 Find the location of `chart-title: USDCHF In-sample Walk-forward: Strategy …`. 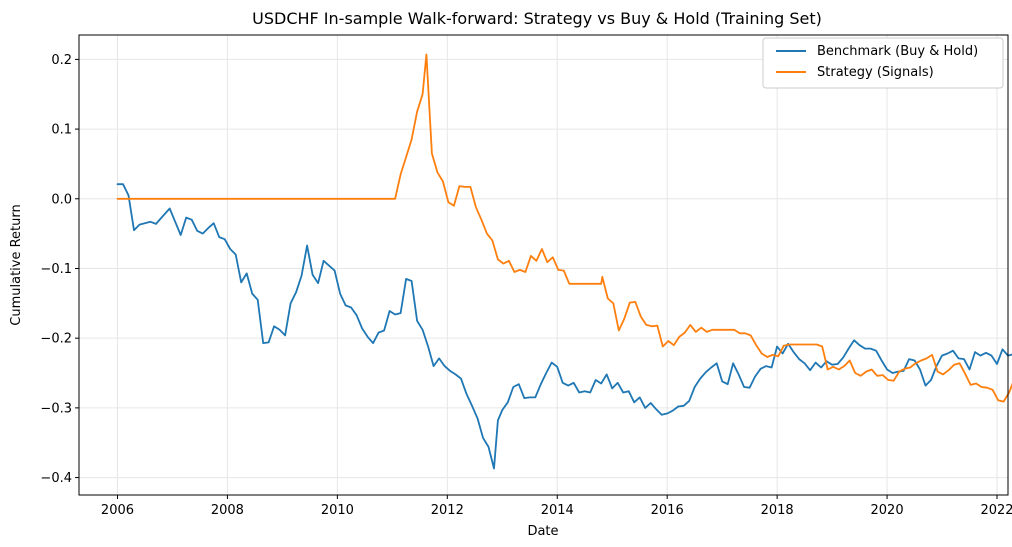

chart-title: USDCHF In-sample Walk-forward: Strategy … is located at coordinates (537, 18).